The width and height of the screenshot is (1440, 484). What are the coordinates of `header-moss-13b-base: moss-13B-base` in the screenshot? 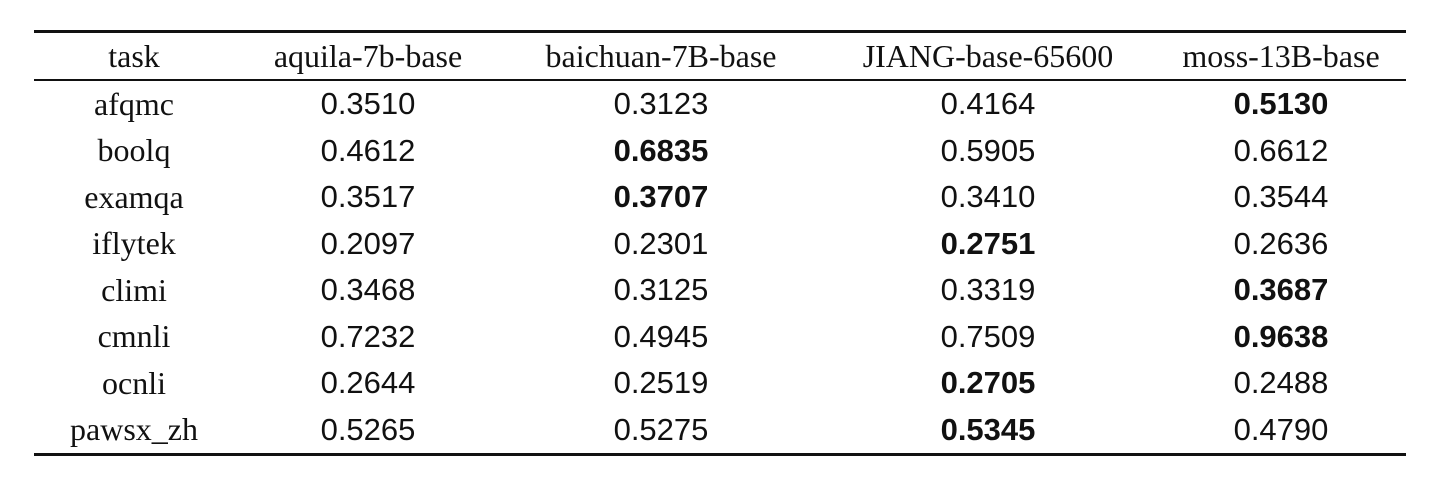 It's located at (1281, 55).